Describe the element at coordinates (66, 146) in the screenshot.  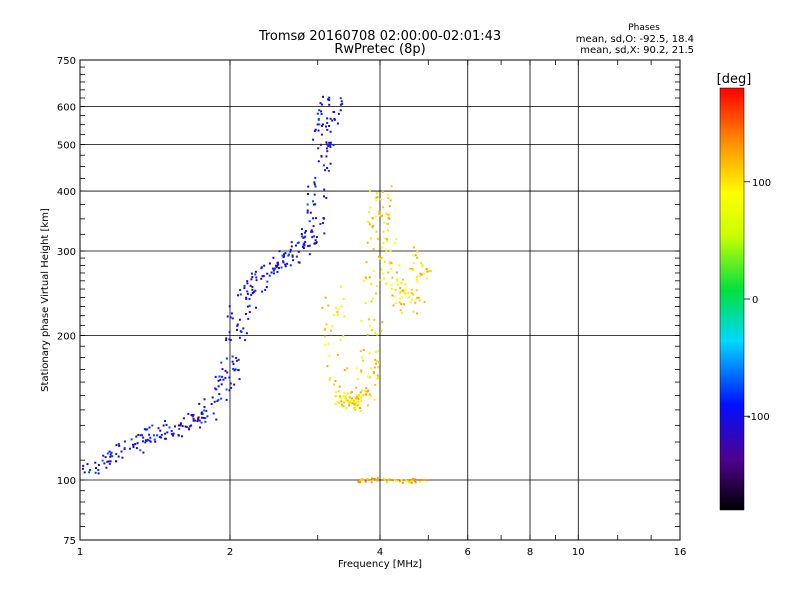
I see `y-tick-label: 500` at that location.